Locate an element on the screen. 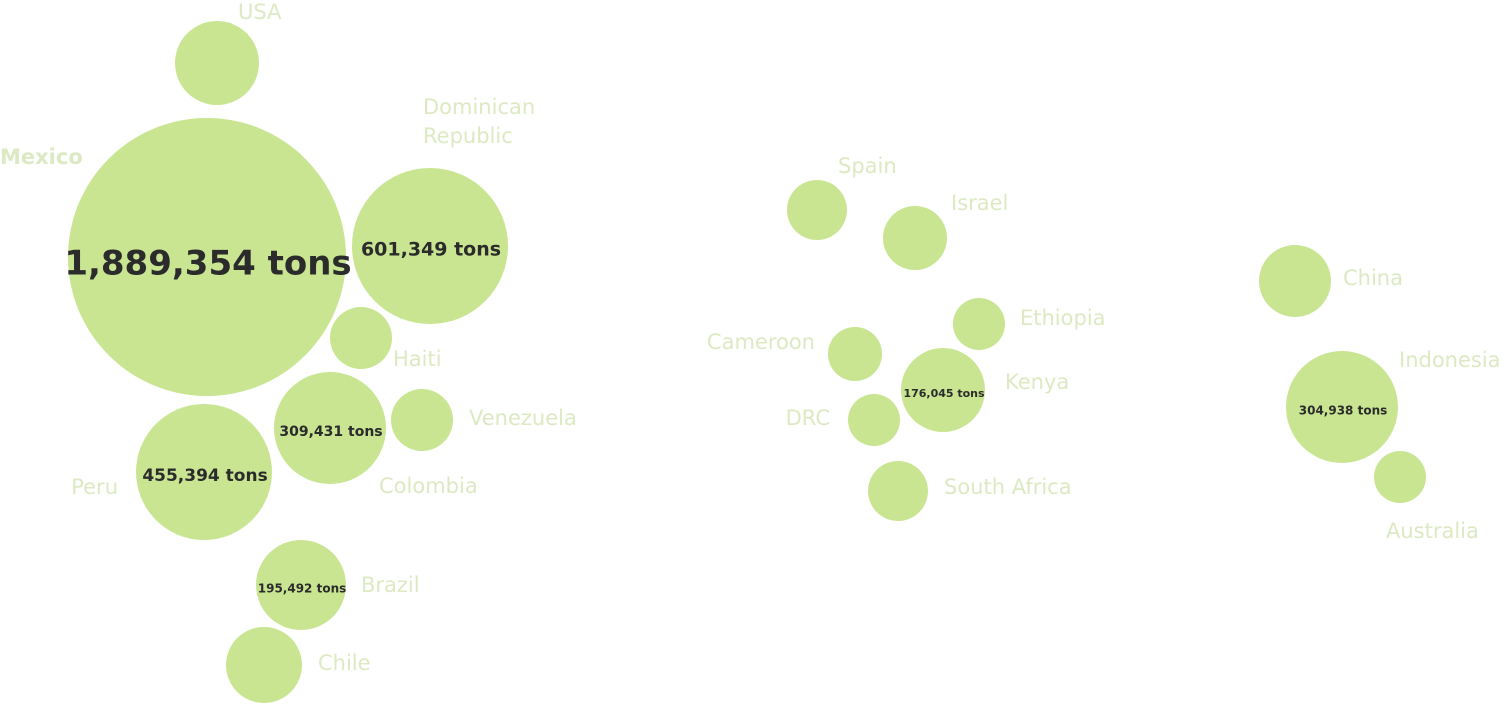 The image size is (1508, 704). bubble-australia is located at coordinates (1400, 477).